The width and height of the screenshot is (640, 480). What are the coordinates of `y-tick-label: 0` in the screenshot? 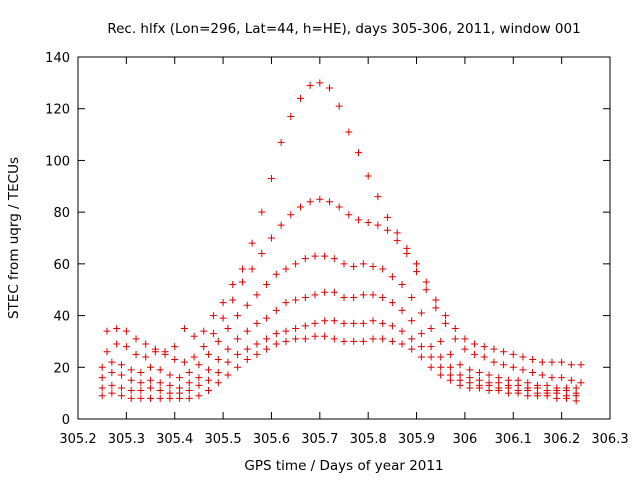 It's located at (66, 420).